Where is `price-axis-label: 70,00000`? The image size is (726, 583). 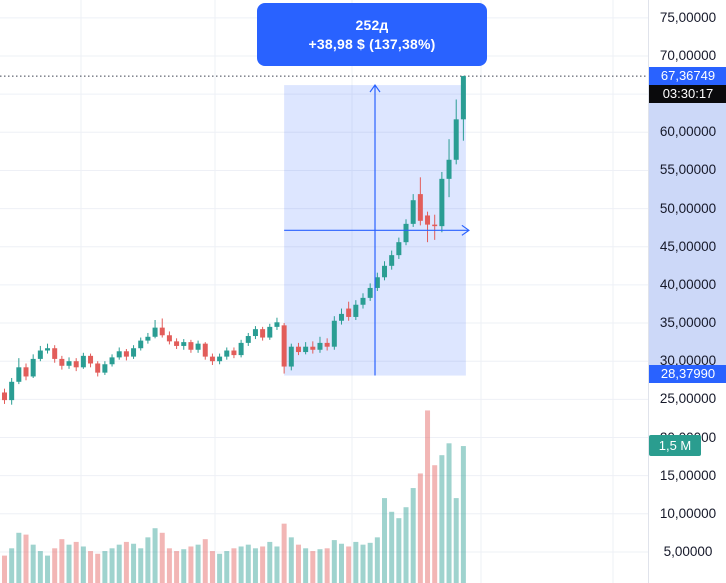
price-axis-label: 70,00000 is located at coordinates (688, 55).